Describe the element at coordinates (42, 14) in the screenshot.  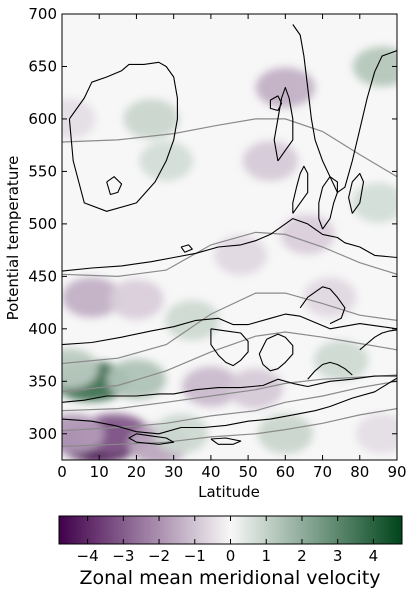
I see `y-tick-label: 700` at that location.